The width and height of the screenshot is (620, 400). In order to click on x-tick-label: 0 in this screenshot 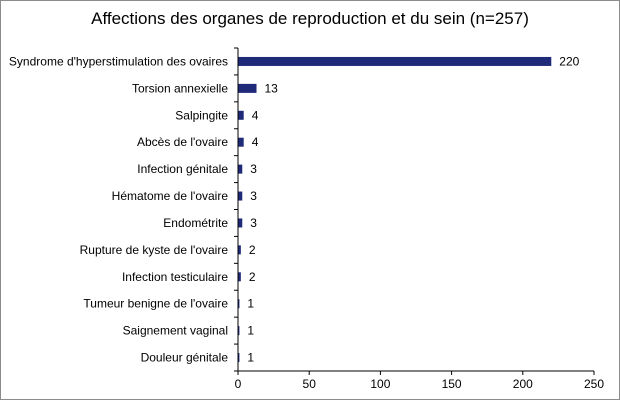, I will do `click(238, 384)`.